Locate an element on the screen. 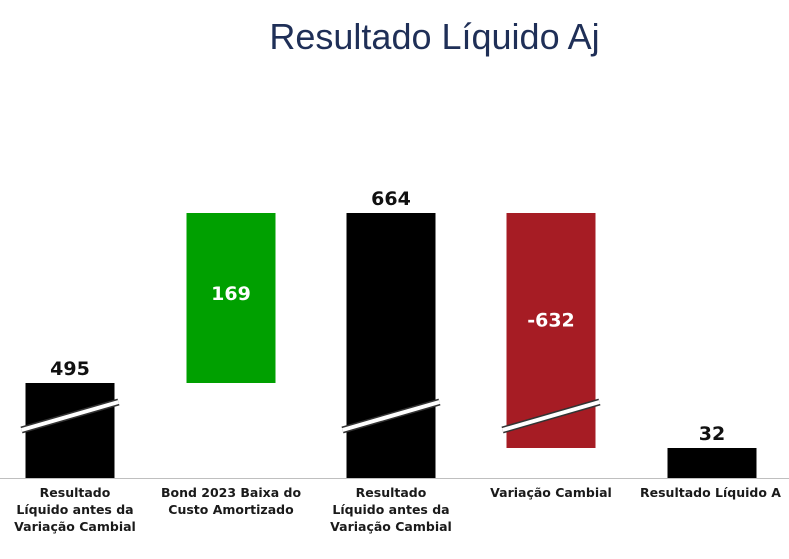 This screenshot has width=789, height=559. data-label-1: 495 is located at coordinates (70, 369).